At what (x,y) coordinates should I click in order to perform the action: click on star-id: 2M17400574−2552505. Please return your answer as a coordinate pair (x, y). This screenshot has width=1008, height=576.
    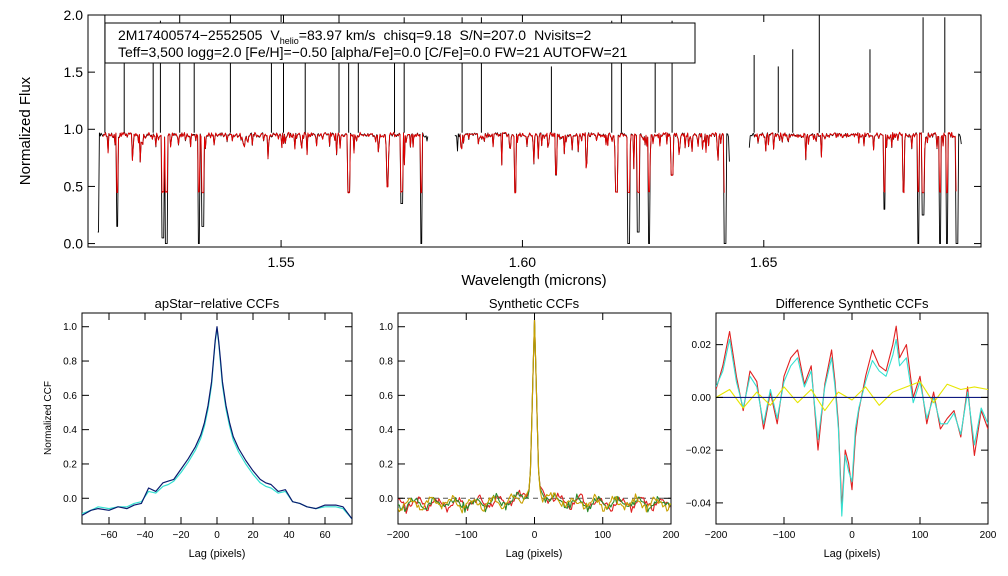
    Looking at the image, I should click on (190, 35).